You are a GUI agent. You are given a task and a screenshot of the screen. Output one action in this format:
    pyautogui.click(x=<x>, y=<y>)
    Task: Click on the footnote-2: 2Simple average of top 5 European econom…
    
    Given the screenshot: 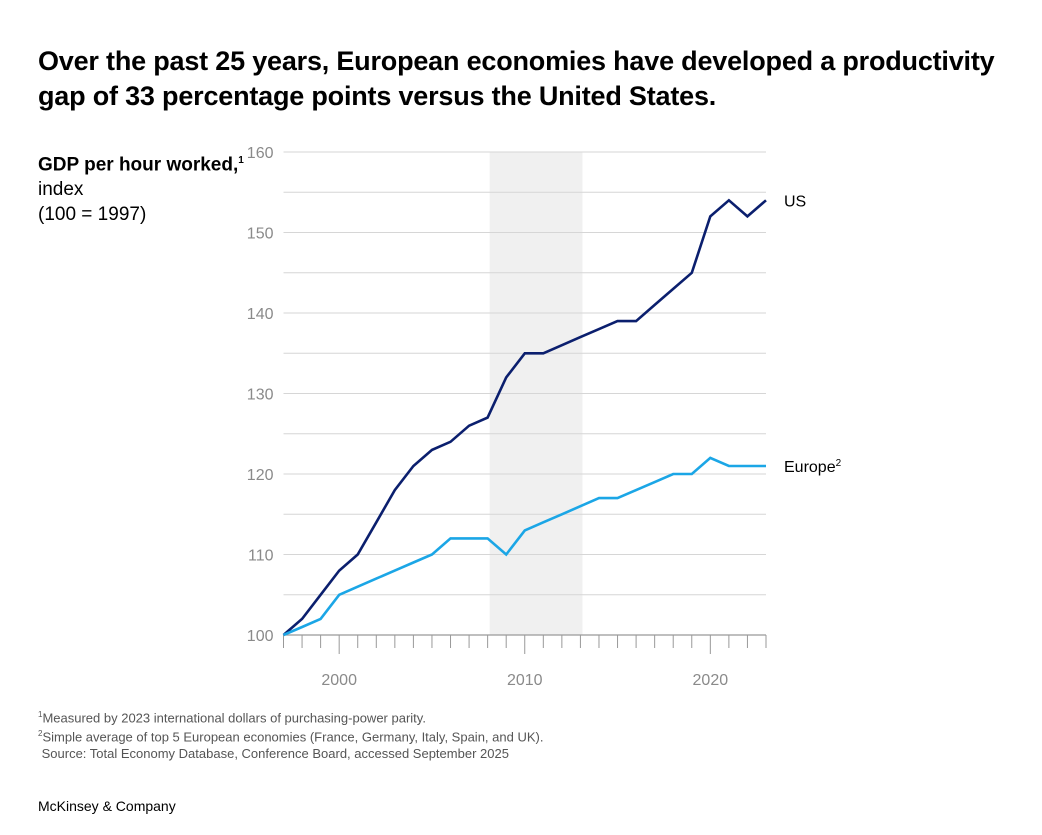 What is the action you would take?
    pyautogui.click(x=291, y=737)
    